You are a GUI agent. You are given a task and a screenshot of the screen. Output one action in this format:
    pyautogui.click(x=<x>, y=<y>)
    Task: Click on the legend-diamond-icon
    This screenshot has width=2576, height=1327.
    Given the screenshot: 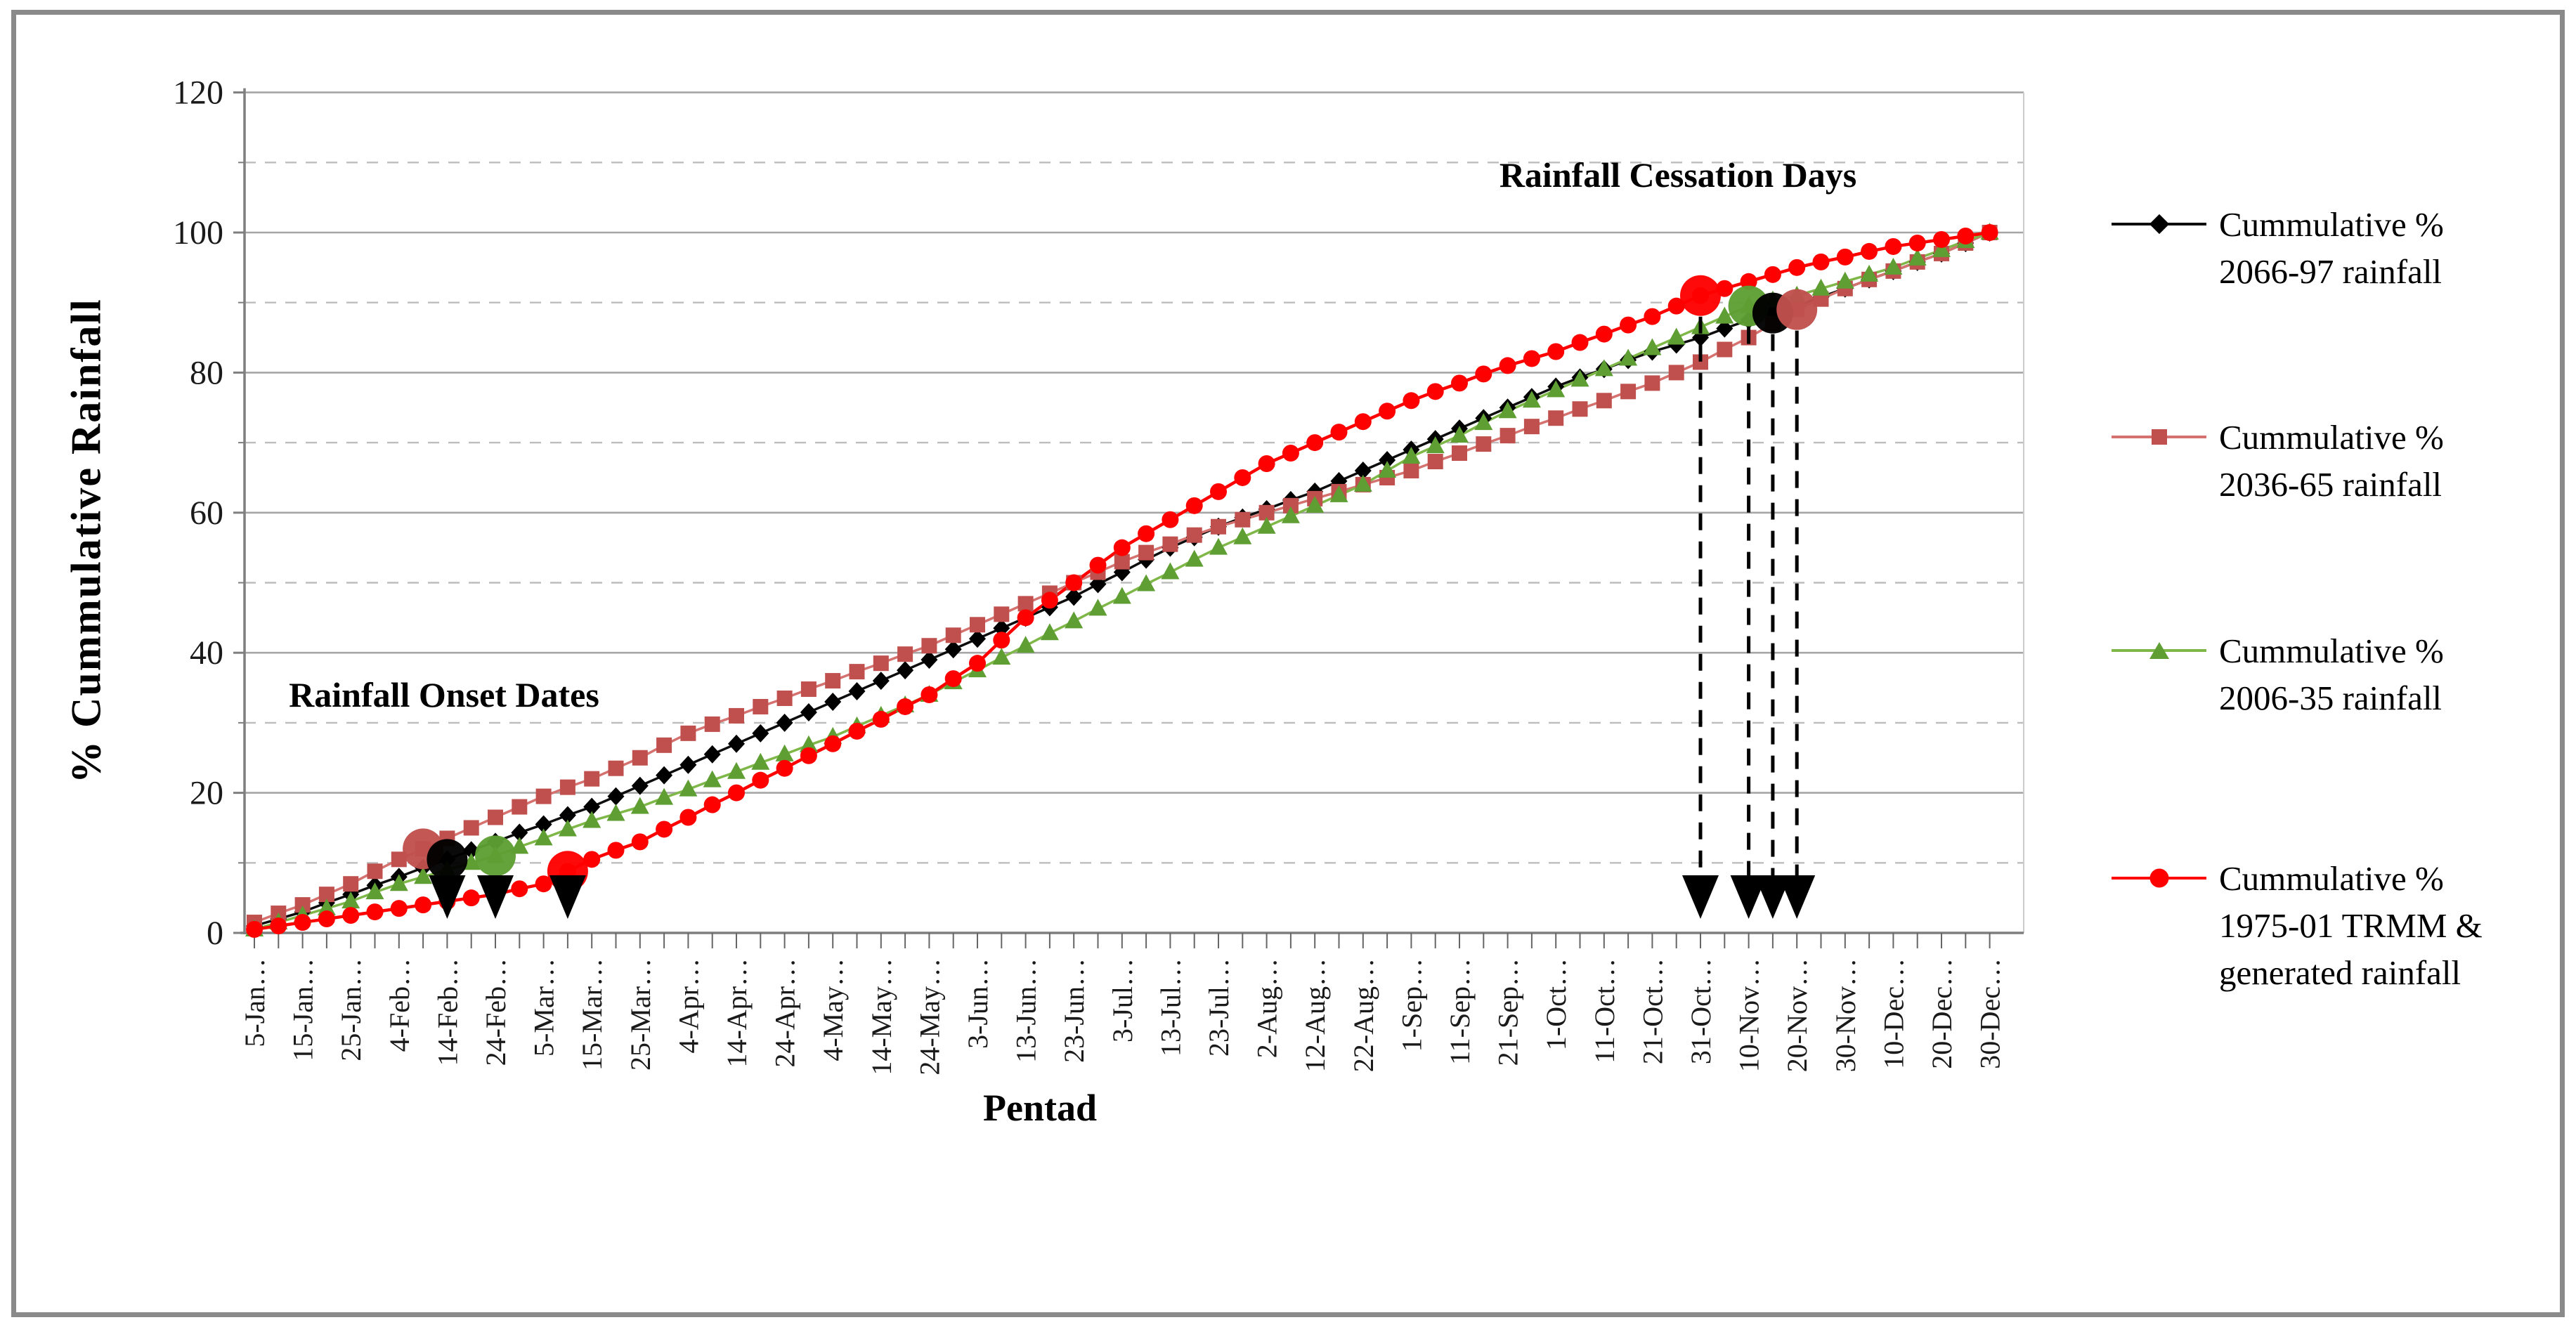 What is the action you would take?
    pyautogui.click(x=2159, y=224)
    